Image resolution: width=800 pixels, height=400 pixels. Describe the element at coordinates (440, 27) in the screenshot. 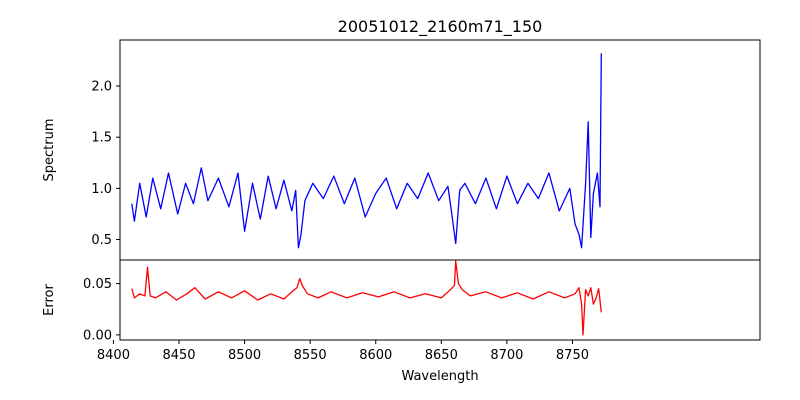

I see `chart-title: 20051012_2160m71_150` at that location.